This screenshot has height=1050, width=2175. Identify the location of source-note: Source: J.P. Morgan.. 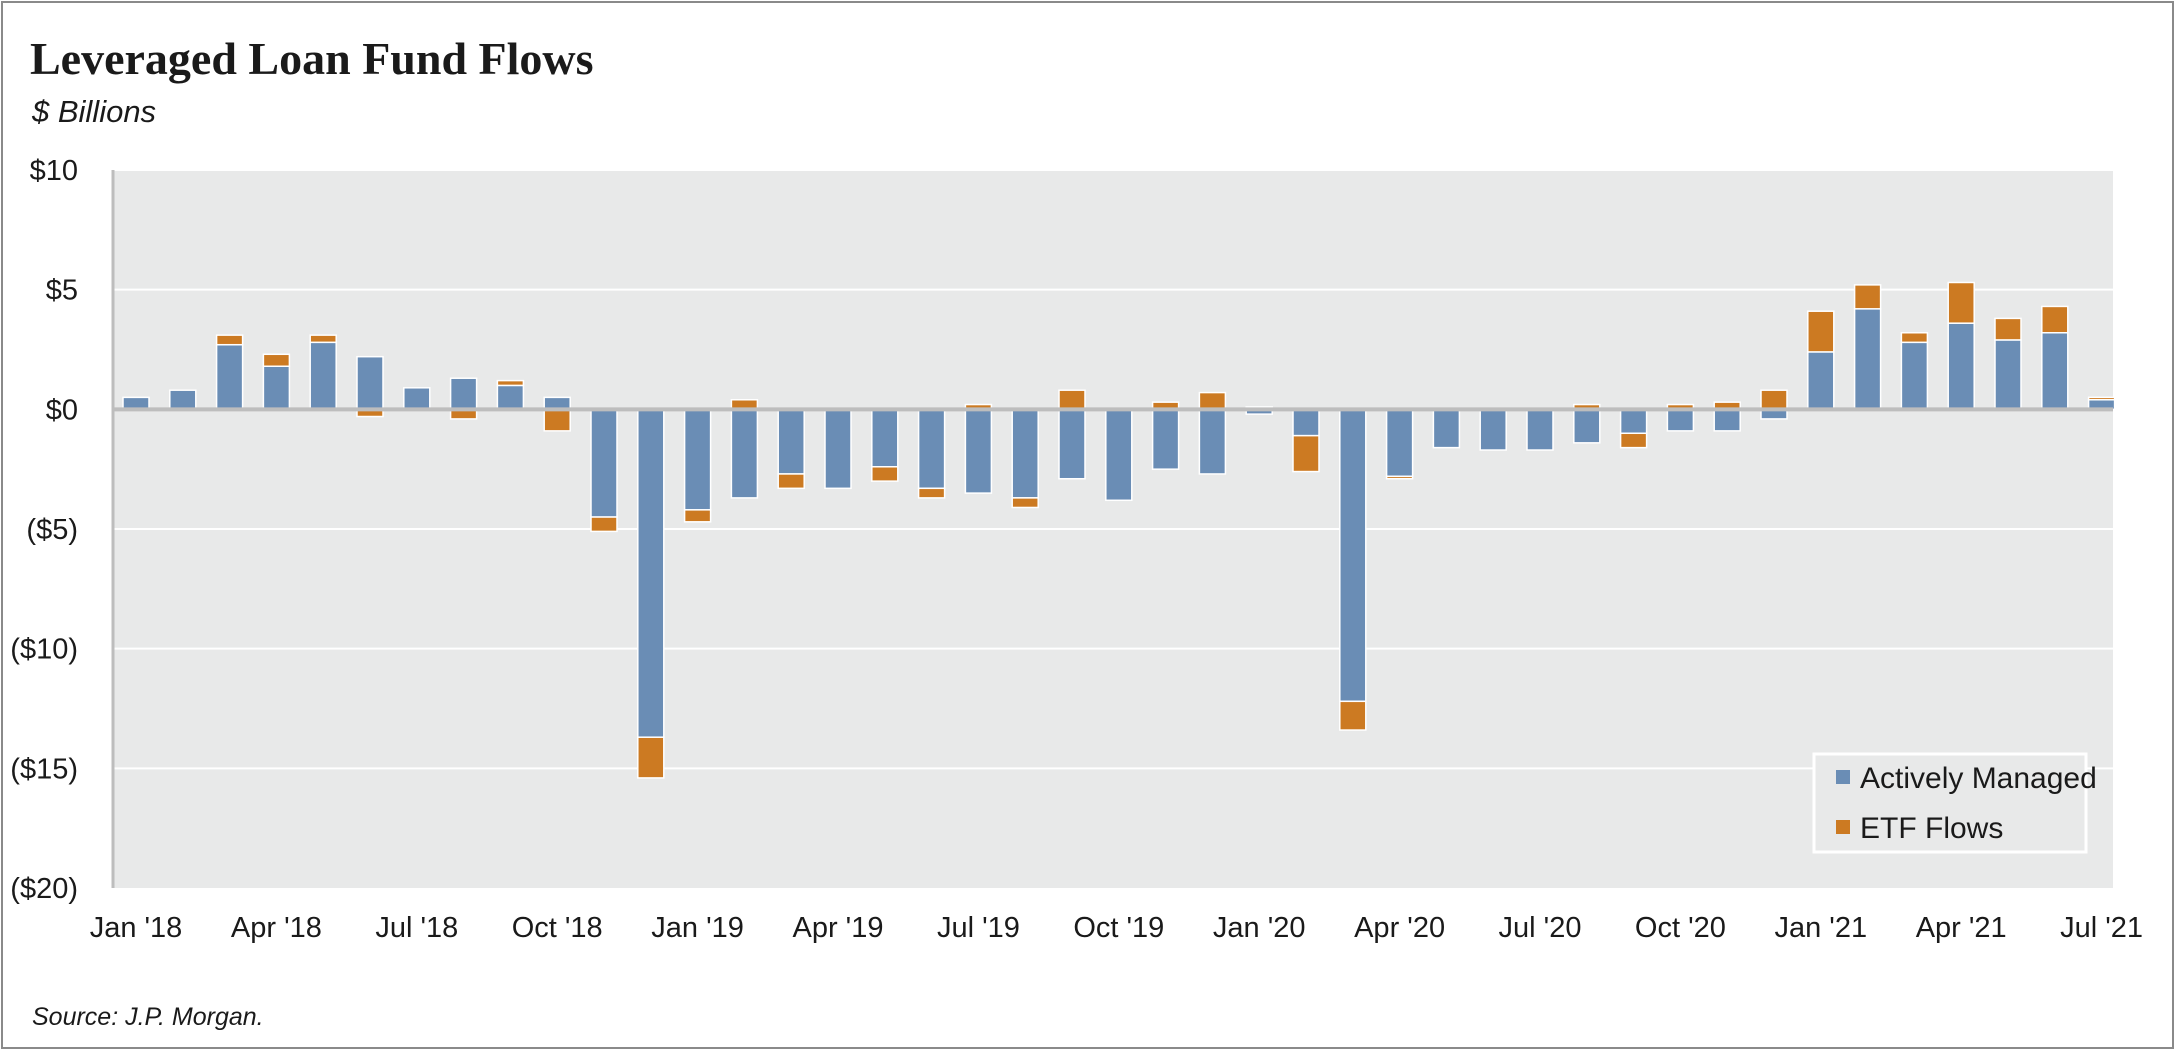
(148, 1017).